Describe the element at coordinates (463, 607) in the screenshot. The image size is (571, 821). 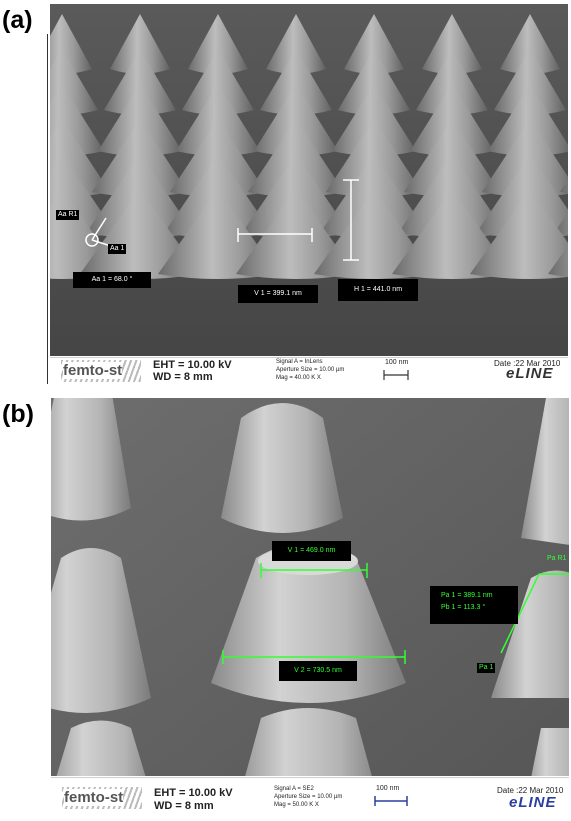
I see `pb-value: Pb 1 = 113.3 °` at that location.